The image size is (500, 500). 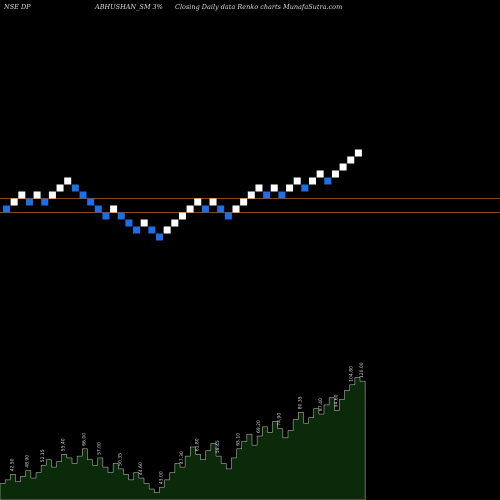 What do you see at coordinates (197, 444) in the screenshot?
I see `volume-value-label: 61.80` at bounding box center [197, 444].